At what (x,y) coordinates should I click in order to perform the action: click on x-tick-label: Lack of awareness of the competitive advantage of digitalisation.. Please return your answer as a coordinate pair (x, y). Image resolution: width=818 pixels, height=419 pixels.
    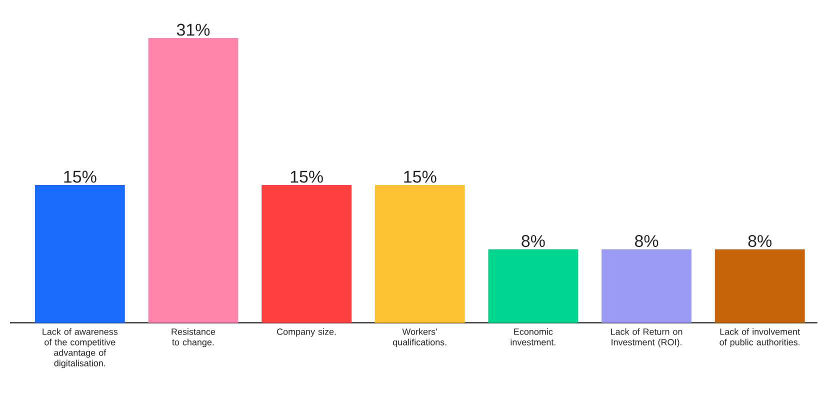
    Looking at the image, I should click on (80, 348).